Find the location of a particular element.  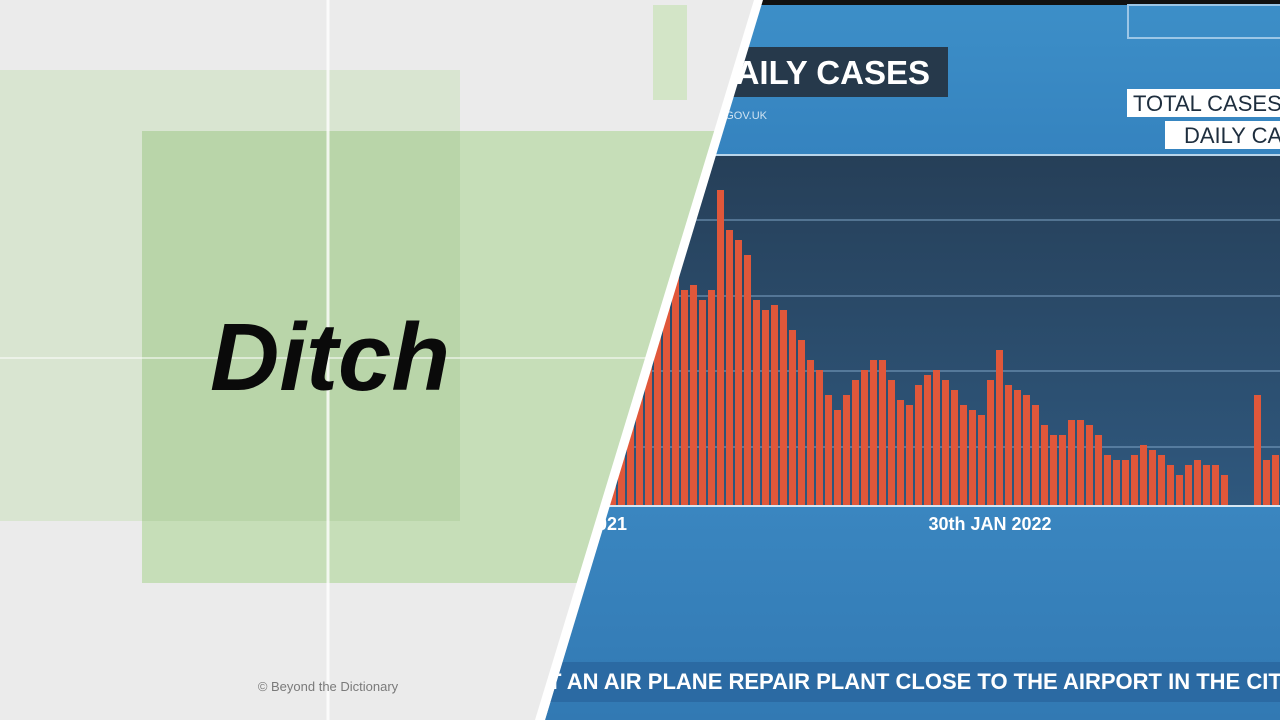

frame is located at coordinates (1203, 21).